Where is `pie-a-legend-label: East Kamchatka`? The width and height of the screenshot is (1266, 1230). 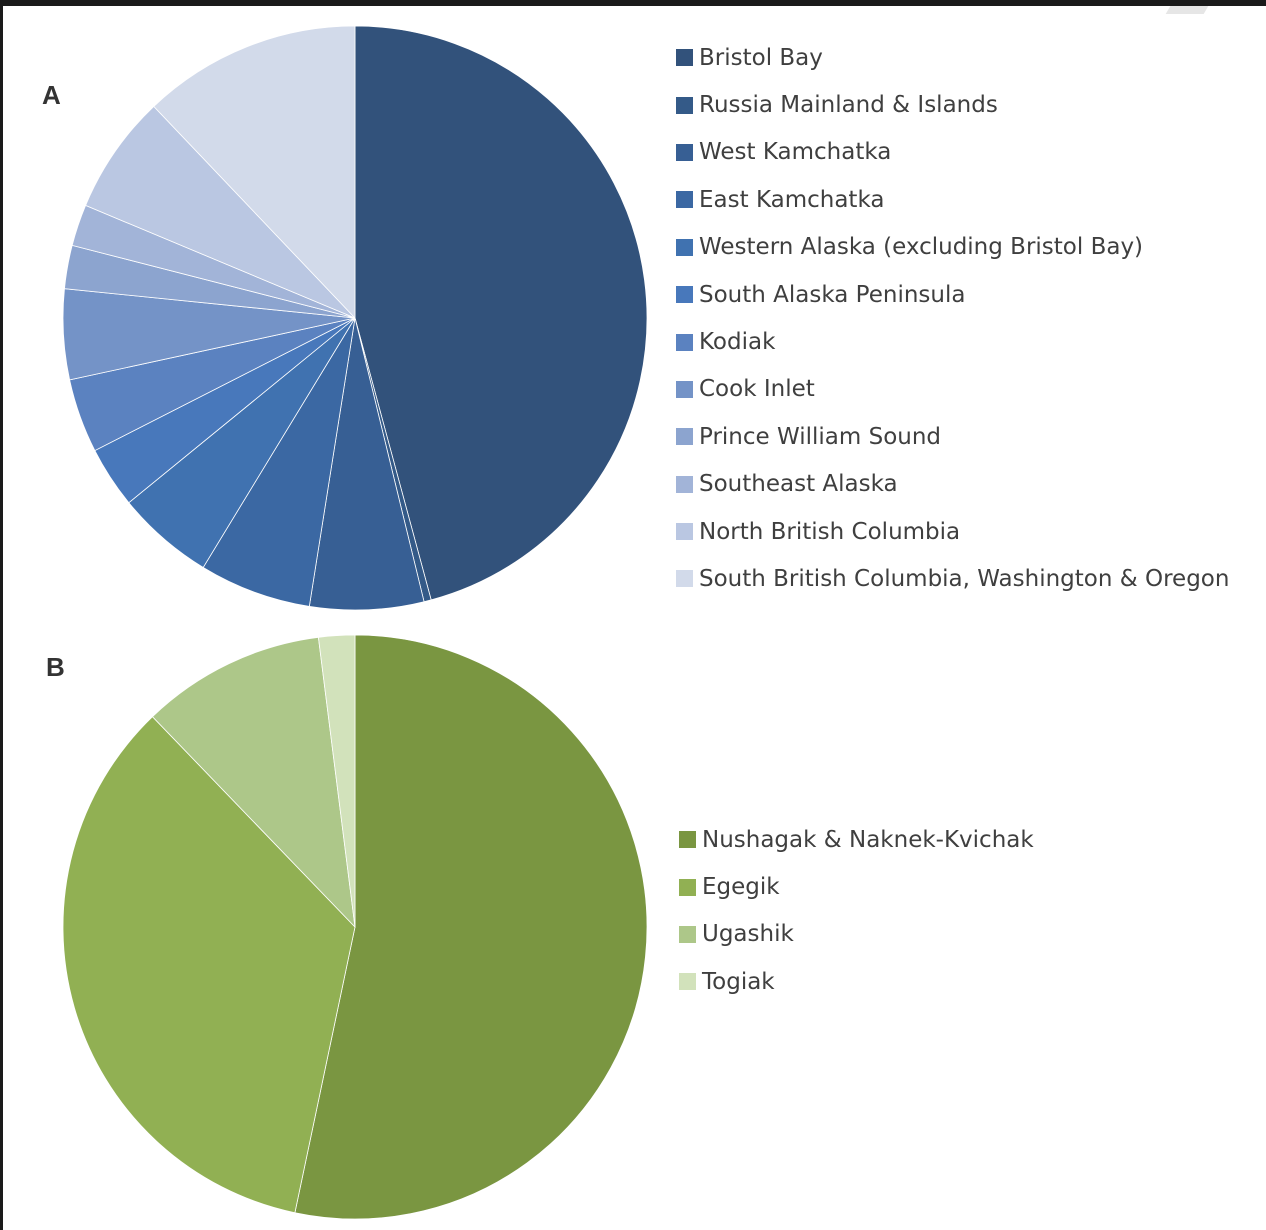 pie-a-legend-label: East Kamchatka is located at coordinates (792, 199).